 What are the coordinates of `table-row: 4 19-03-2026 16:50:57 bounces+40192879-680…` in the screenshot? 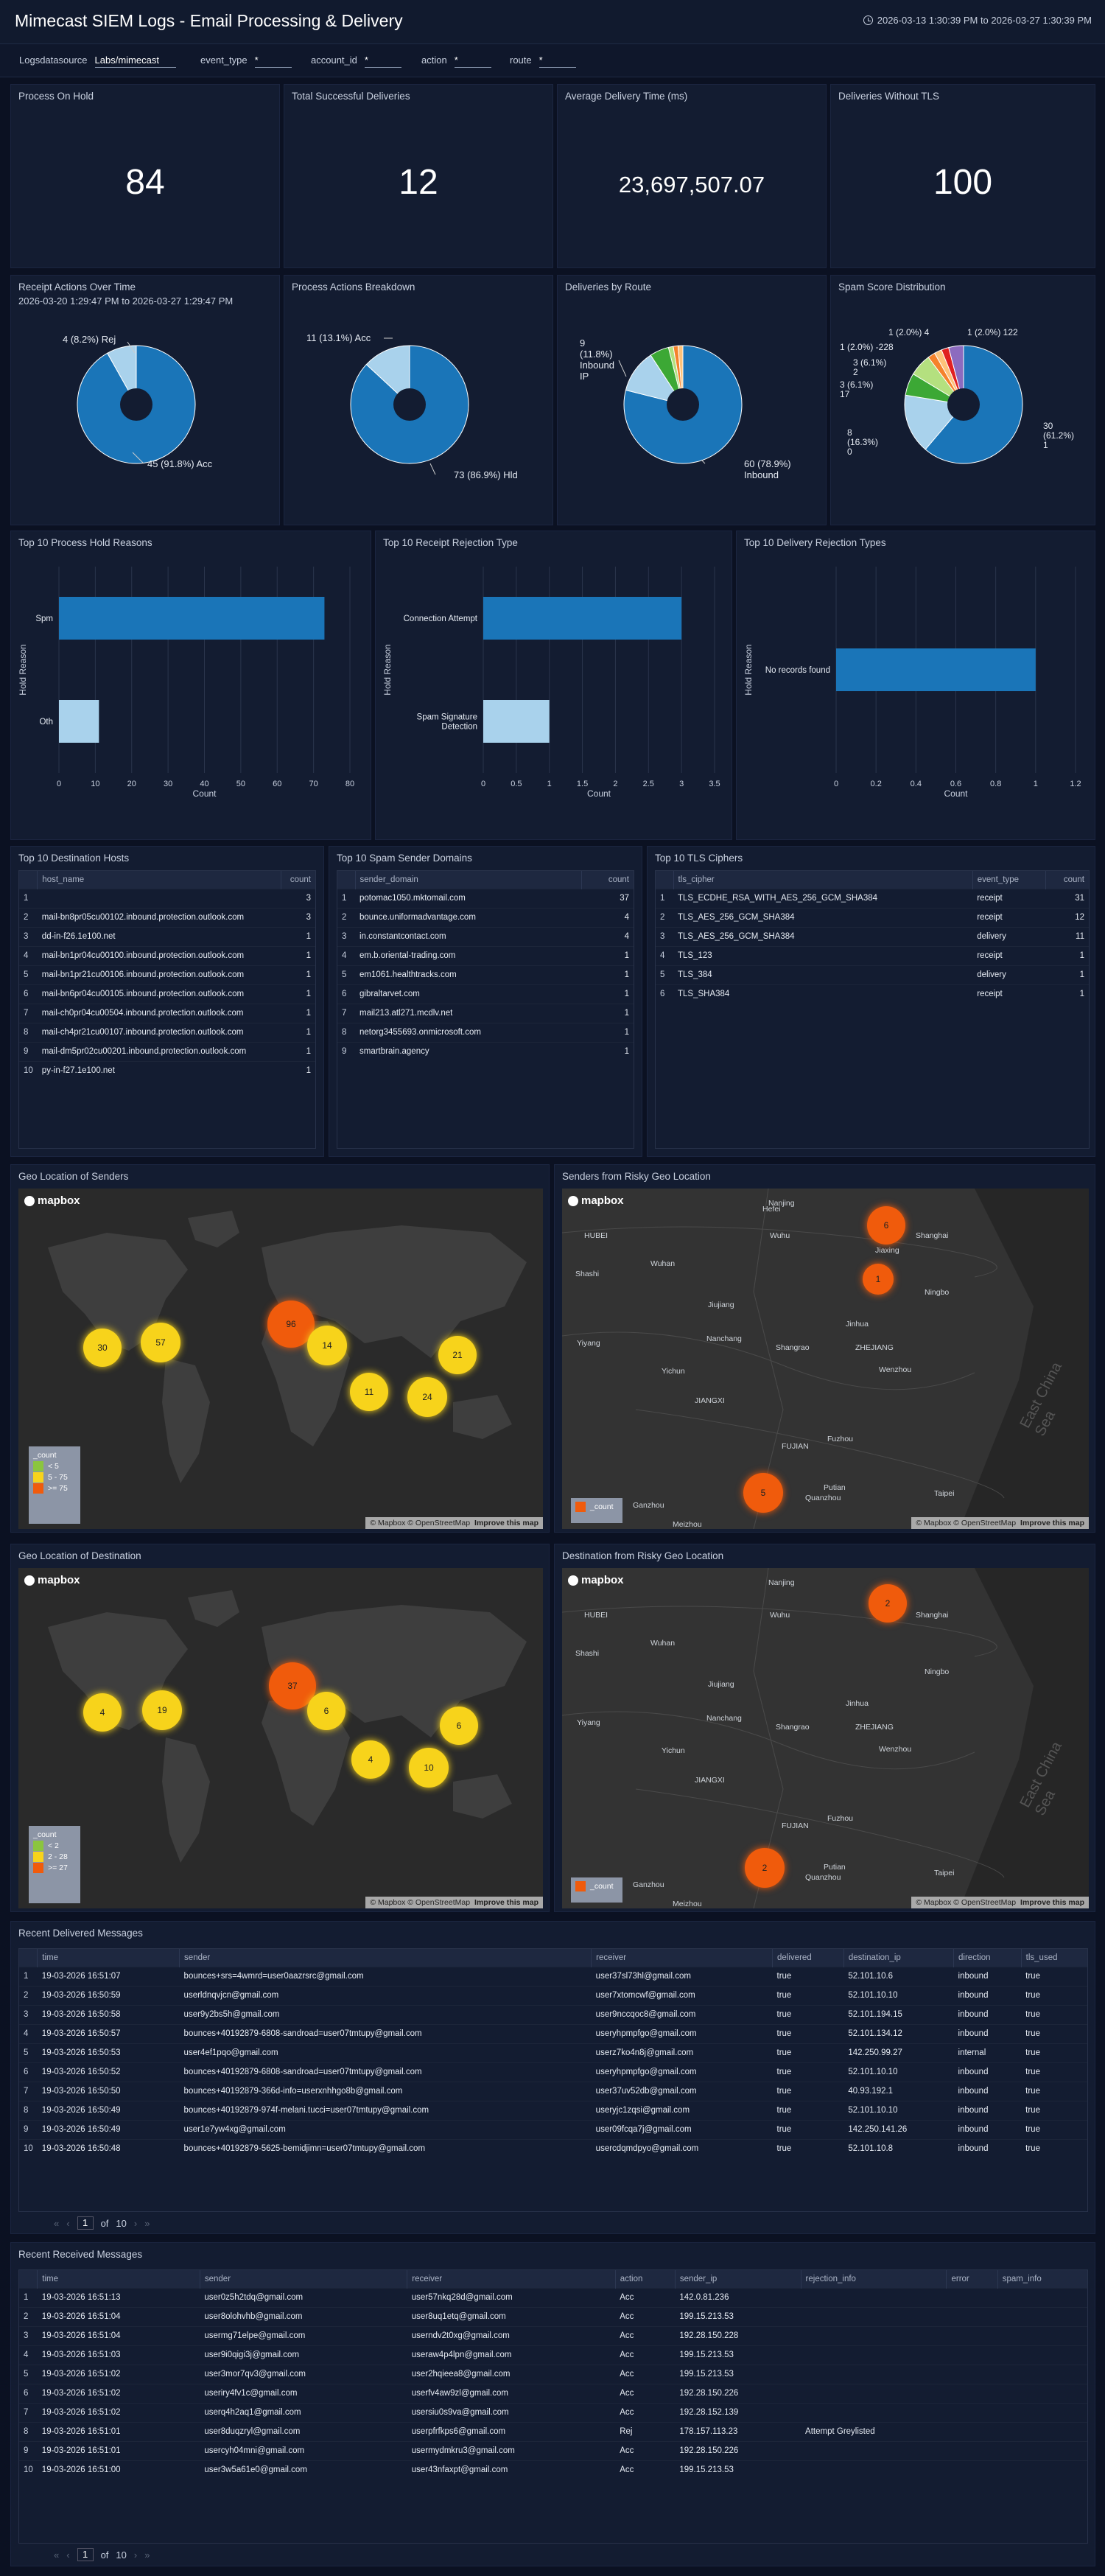 It's located at (553, 2033).